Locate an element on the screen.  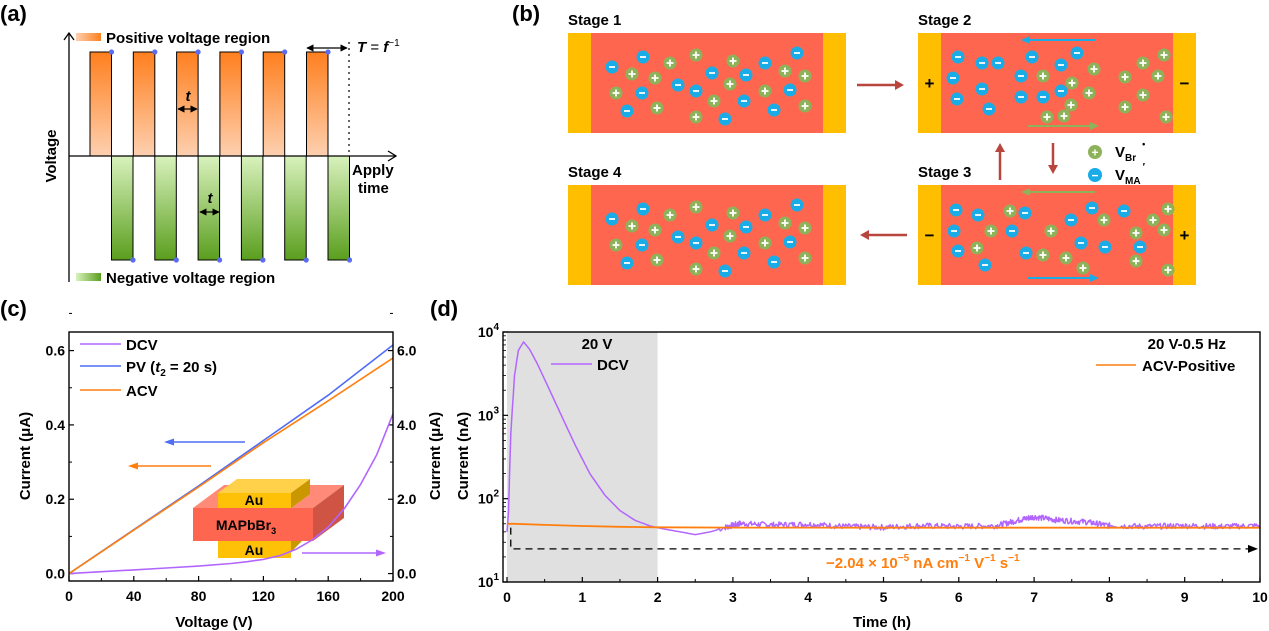
inset-label-au-top: Au is located at coordinates (254, 500).